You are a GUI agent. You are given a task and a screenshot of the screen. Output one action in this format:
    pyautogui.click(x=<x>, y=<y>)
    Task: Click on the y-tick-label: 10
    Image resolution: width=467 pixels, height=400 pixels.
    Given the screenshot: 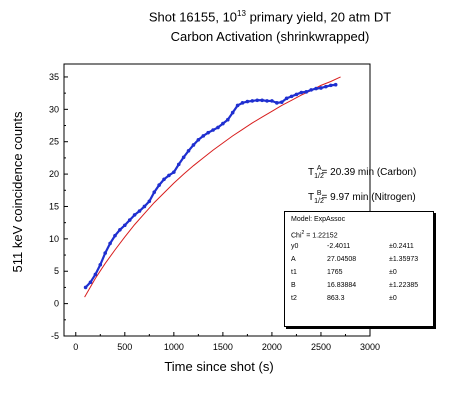 What is the action you would take?
    pyautogui.click(x=54, y=239)
    